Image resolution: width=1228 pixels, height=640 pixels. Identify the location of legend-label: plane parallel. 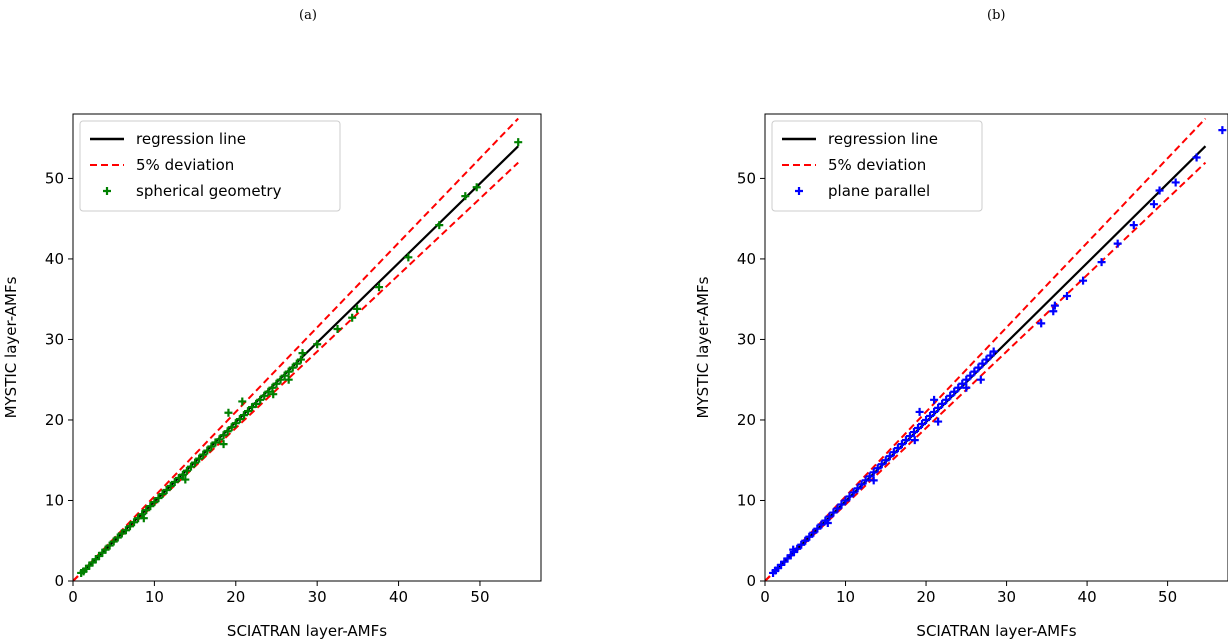
(879, 191).